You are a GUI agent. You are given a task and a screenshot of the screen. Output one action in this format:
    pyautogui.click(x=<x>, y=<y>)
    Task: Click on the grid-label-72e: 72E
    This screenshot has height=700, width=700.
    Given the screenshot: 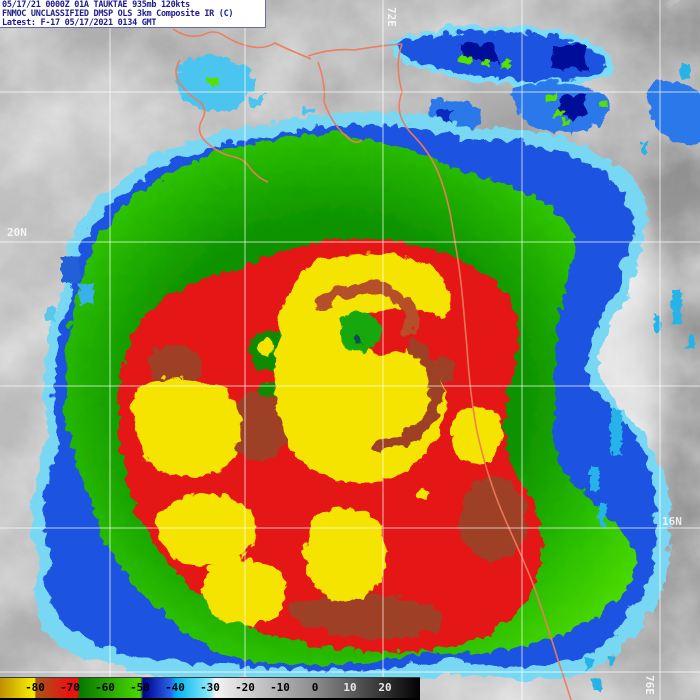 What is the action you would take?
    pyautogui.click(x=391, y=17)
    